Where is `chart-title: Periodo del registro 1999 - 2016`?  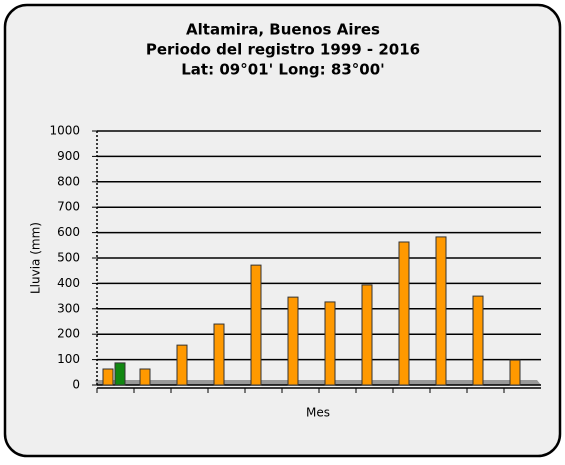
chart-title: Periodo del registro 1999 - 2016 is located at coordinates (283, 50).